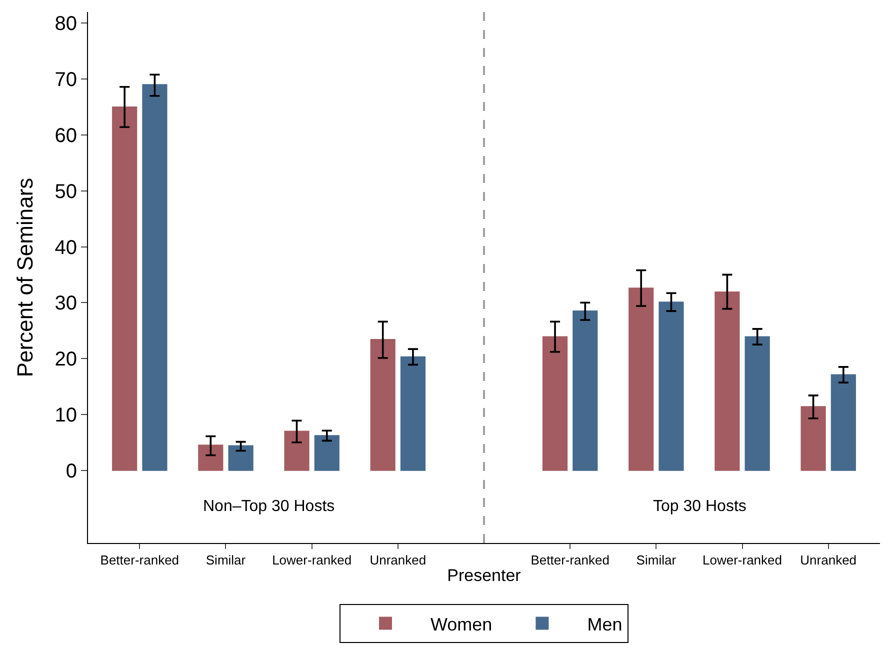 The width and height of the screenshot is (883, 651). Describe the element at coordinates (269, 506) in the screenshot. I see `annotation: Non–Top 30 Hosts` at that location.